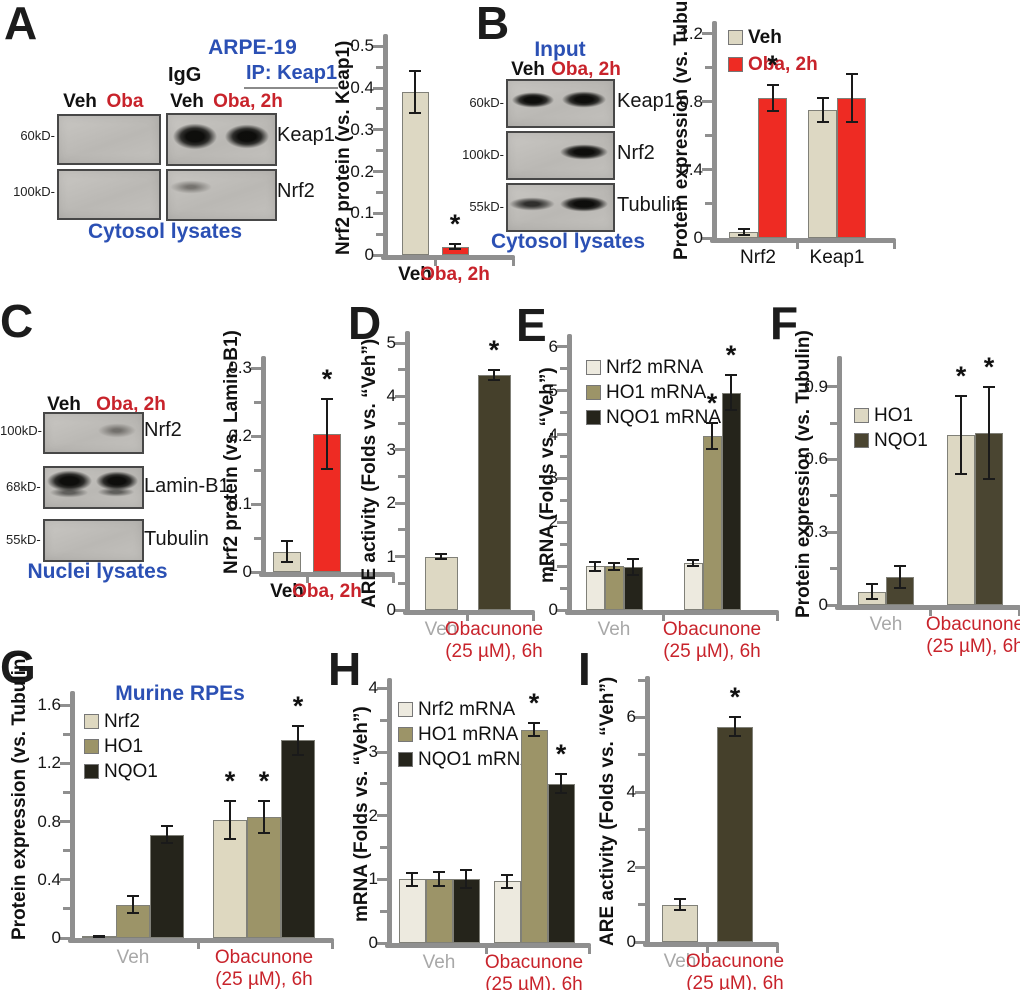 Image resolution: width=1020 pixels, height=990 pixels. Describe the element at coordinates (185, 75) in the screenshot. I see `igg-column-header: IgG` at that location.